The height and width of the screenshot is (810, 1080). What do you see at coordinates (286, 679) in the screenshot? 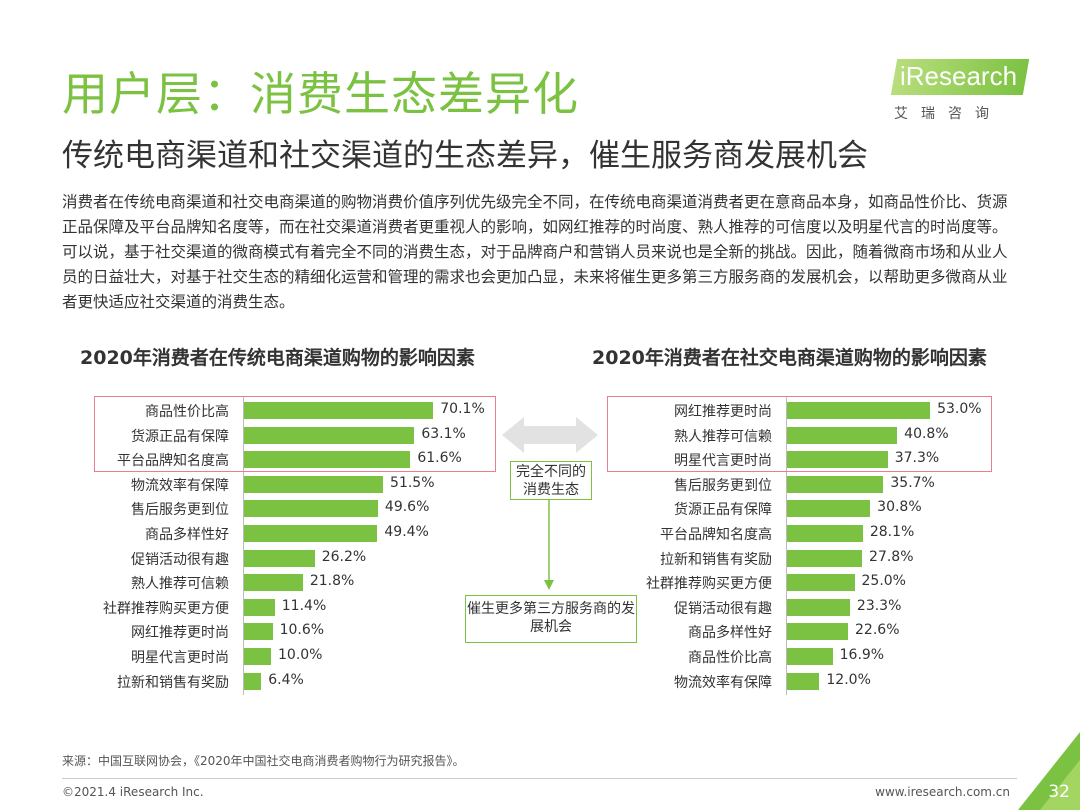
I see `bar-value-label: 6.4%` at bounding box center [286, 679].